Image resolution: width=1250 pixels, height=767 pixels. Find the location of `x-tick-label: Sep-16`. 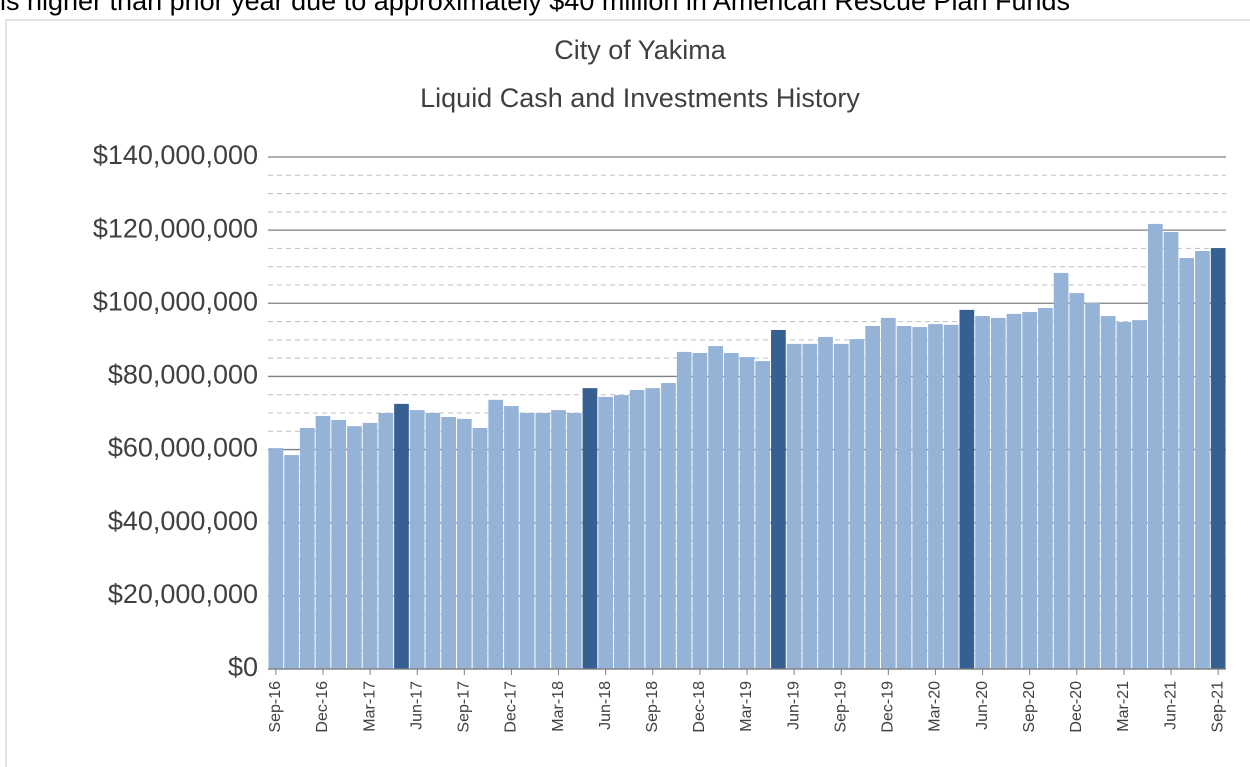

x-tick-label: Sep-16 is located at coordinates (275, 707).